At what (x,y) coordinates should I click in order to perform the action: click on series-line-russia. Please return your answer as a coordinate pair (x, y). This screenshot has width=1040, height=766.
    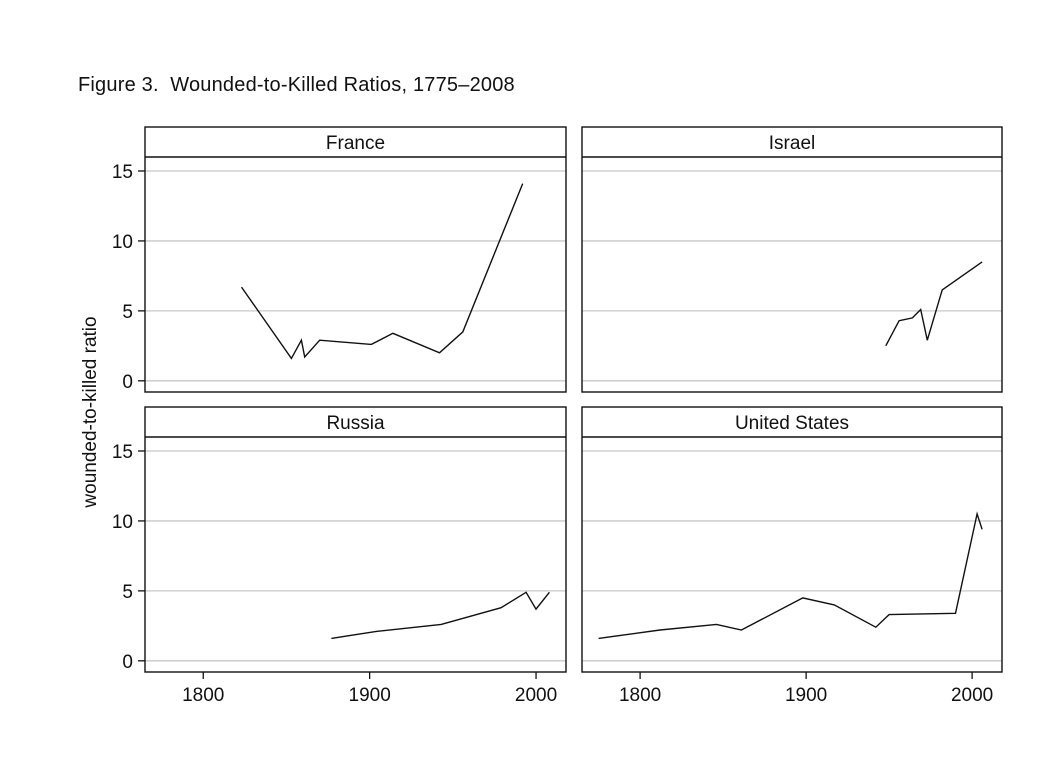
    Looking at the image, I should click on (440, 615).